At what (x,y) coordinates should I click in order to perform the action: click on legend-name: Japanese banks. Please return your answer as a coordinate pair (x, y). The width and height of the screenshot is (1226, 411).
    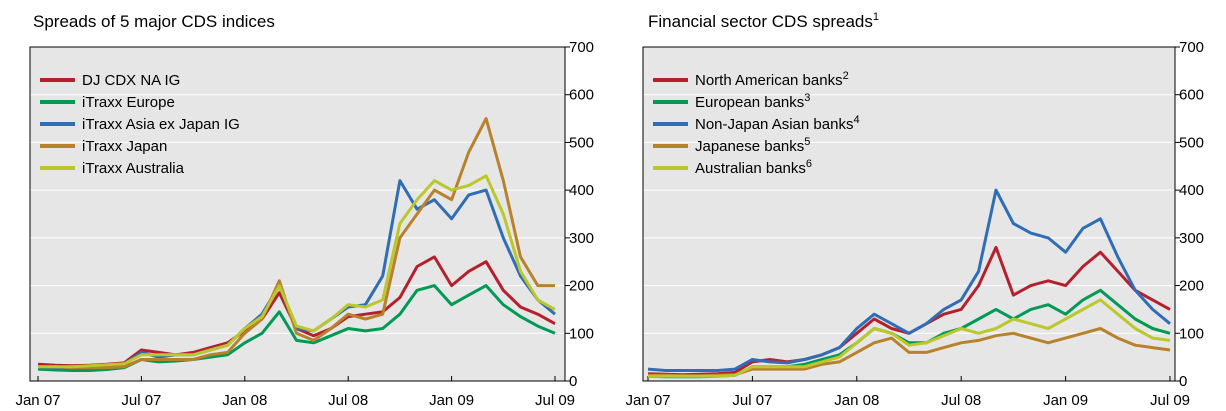
    Looking at the image, I should click on (749, 146).